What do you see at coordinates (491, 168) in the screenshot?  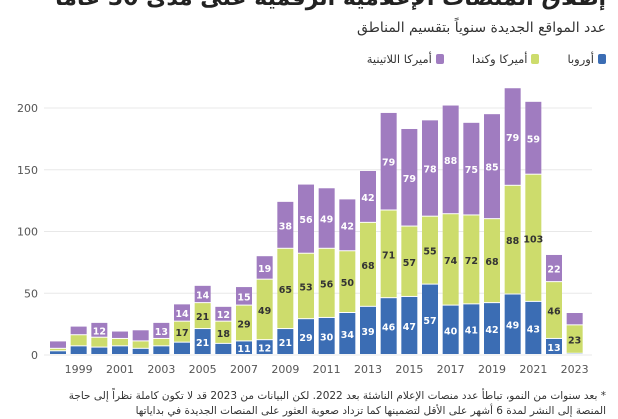 I see `data-label: 85` at bounding box center [491, 168].